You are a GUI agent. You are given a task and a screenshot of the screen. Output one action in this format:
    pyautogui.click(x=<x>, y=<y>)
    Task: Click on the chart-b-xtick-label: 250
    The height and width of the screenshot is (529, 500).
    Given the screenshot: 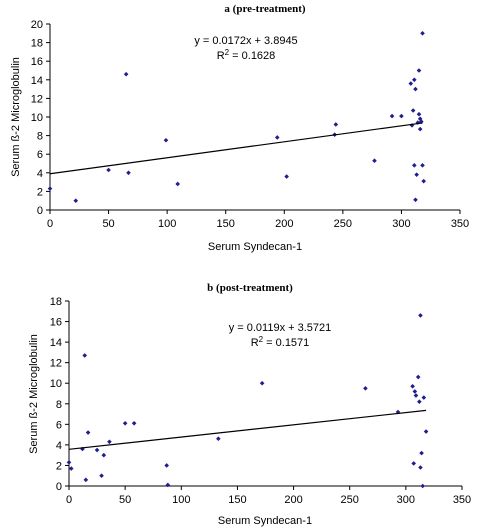 What is the action you would take?
    pyautogui.click(x=350, y=500)
    